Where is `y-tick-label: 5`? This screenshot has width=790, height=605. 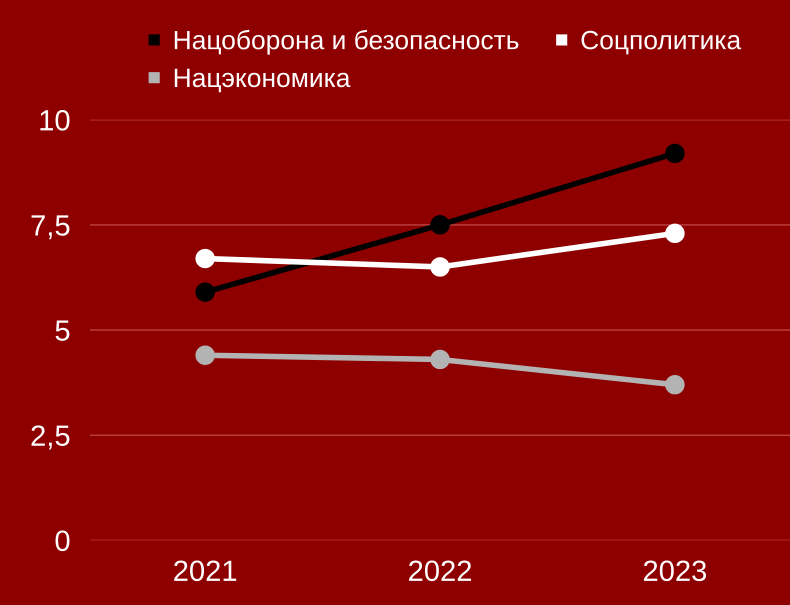
y-tick-label: 5 is located at coordinates (63, 330).